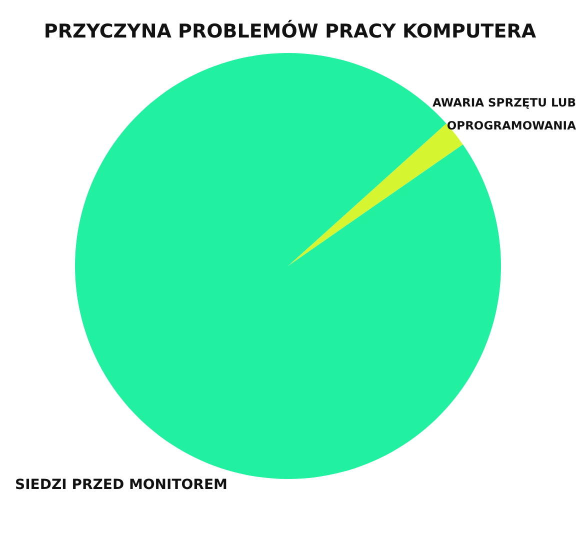 The image size is (580, 536). Describe the element at coordinates (290, 31) in the screenshot. I see `chart-title: PRZYCZYNA PROBLEMÓW PRACY KOMPUTERA` at that location.